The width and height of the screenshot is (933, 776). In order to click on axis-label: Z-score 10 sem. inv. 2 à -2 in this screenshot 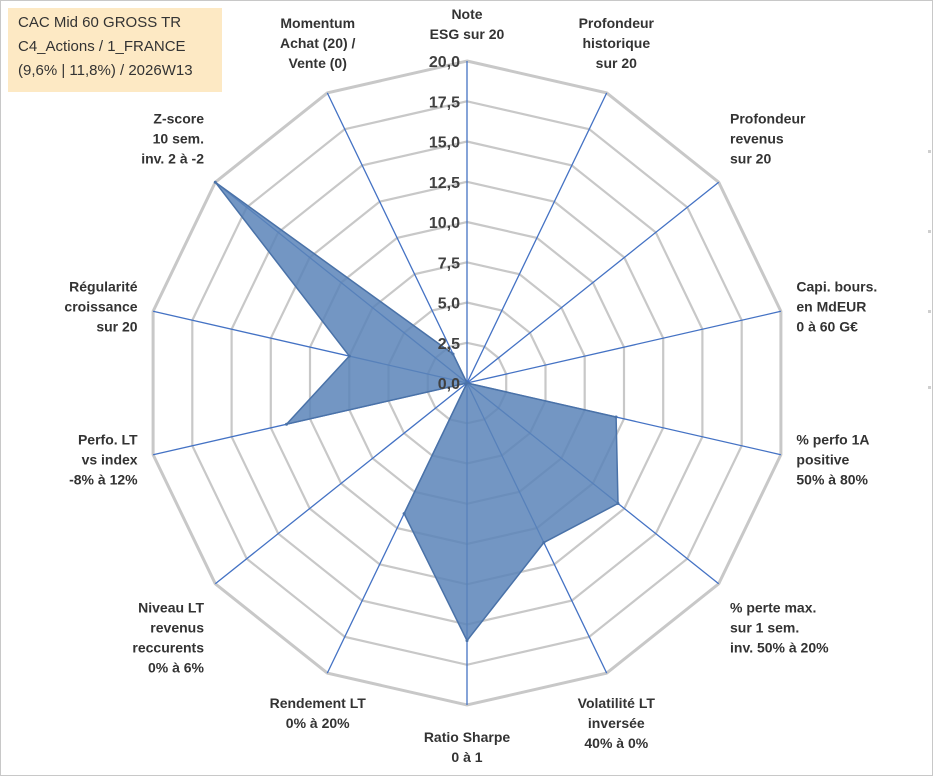, I will do `click(172, 139)`.